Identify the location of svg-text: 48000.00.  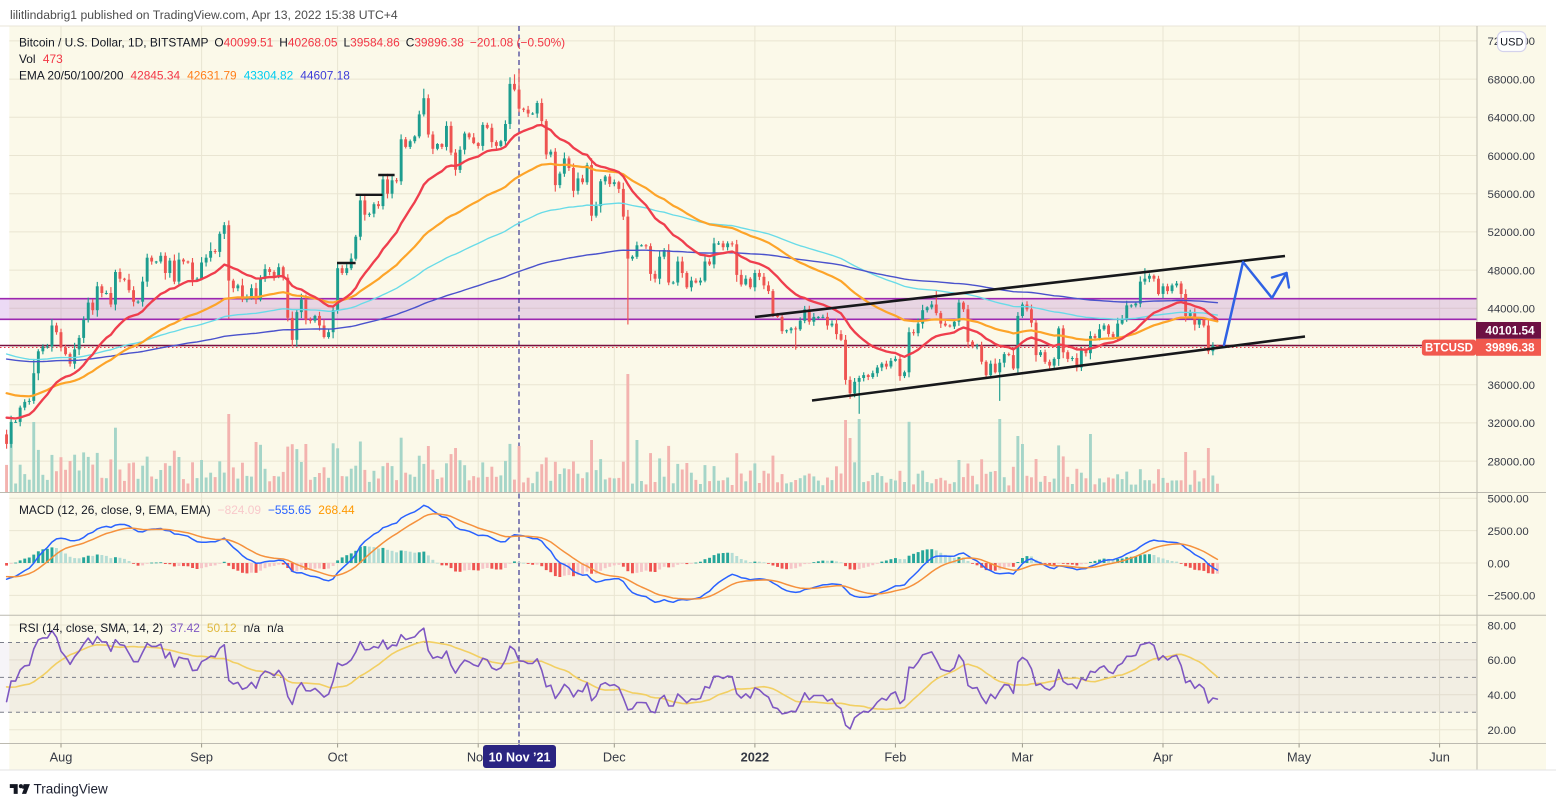
(1512, 271).